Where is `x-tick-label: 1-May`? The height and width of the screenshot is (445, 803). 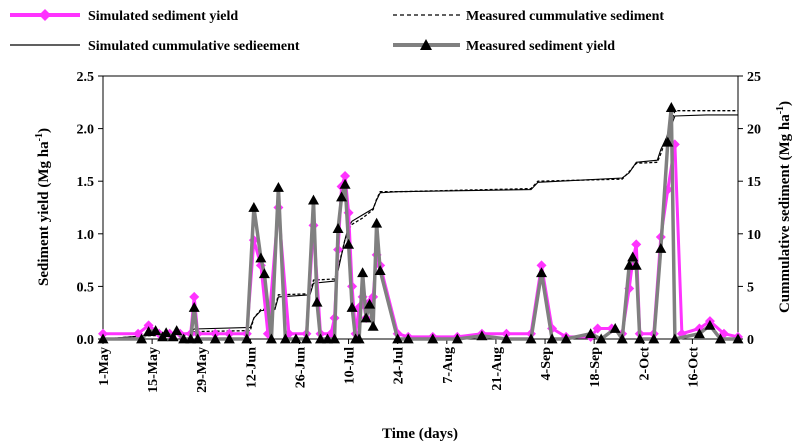 x-tick-label: 1-May is located at coordinates (104, 366).